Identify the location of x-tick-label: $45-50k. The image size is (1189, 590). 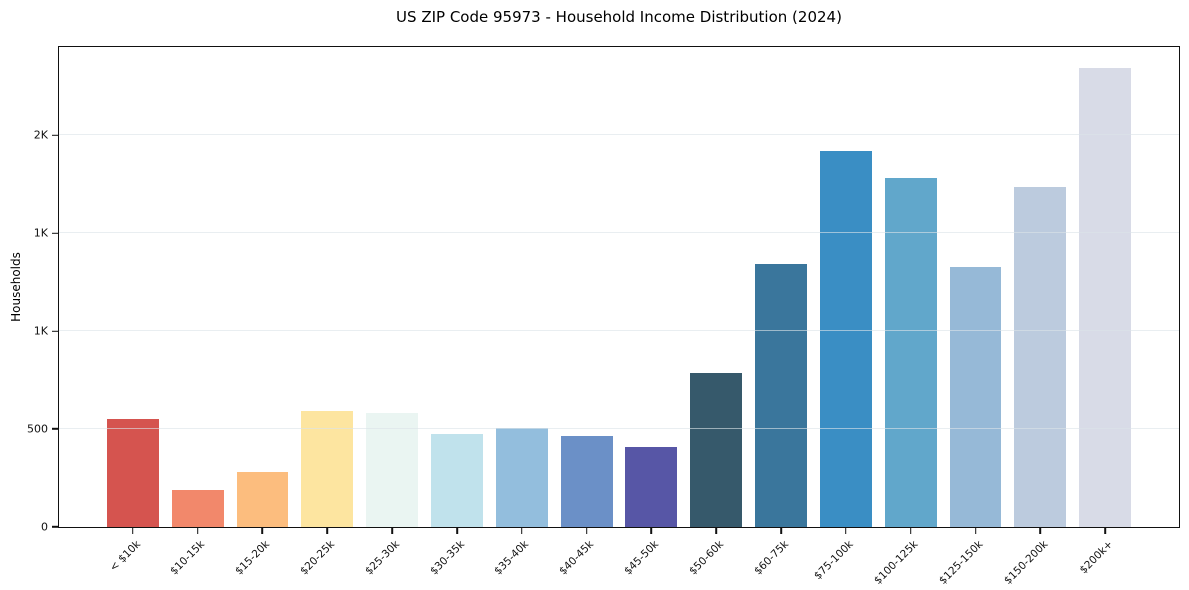
(642, 558).